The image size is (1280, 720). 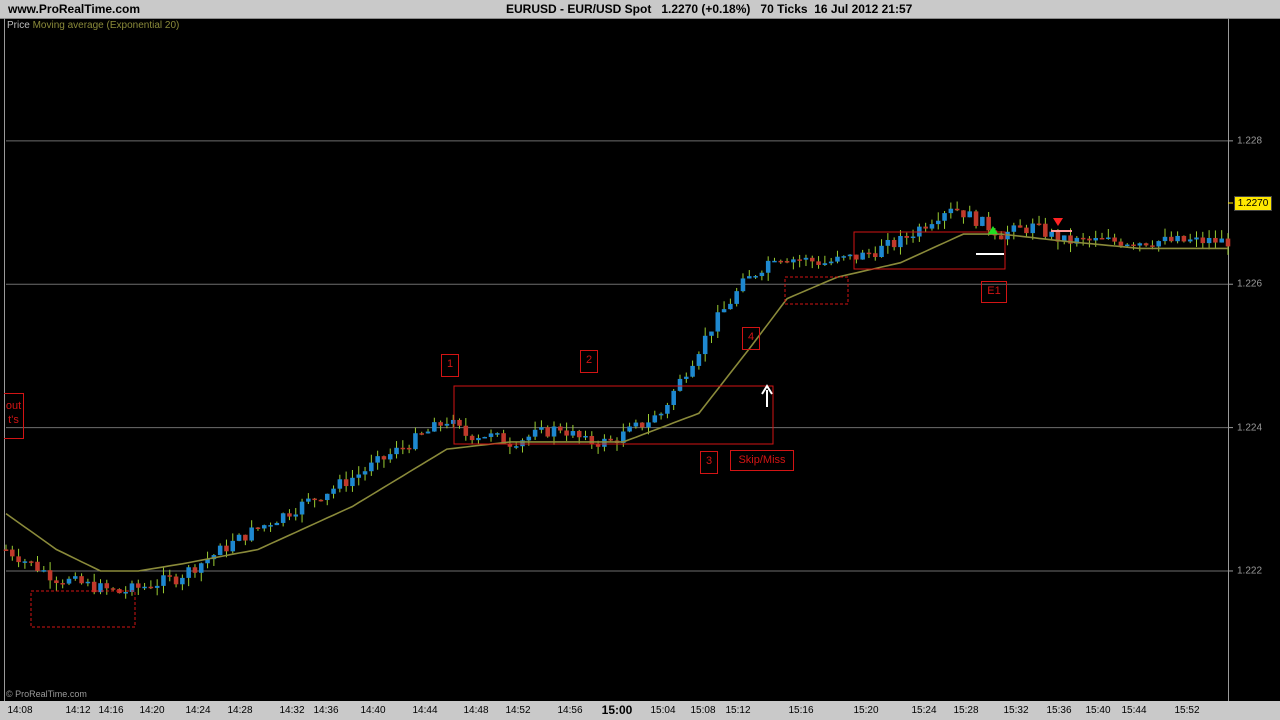 What do you see at coordinates (425, 710) in the screenshot?
I see `x-tick-label: 14:44` at bounding box center [425, 710].